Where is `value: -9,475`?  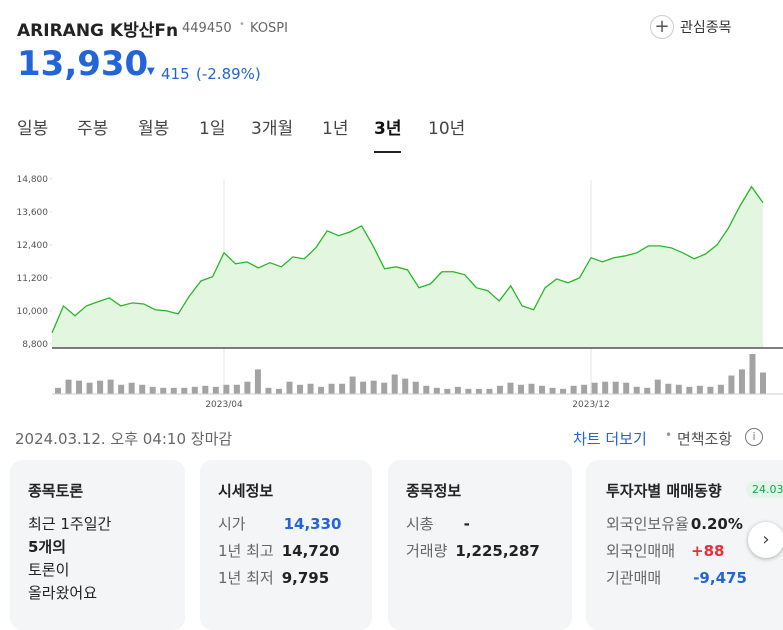 value: -9,475 is located at coordinates (720, 578).